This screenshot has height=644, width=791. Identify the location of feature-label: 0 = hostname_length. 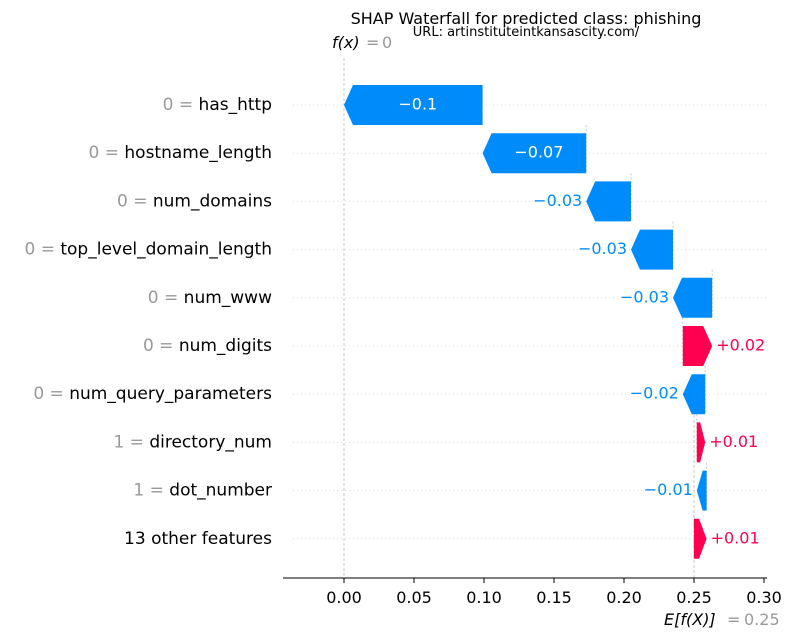
(180, 153).